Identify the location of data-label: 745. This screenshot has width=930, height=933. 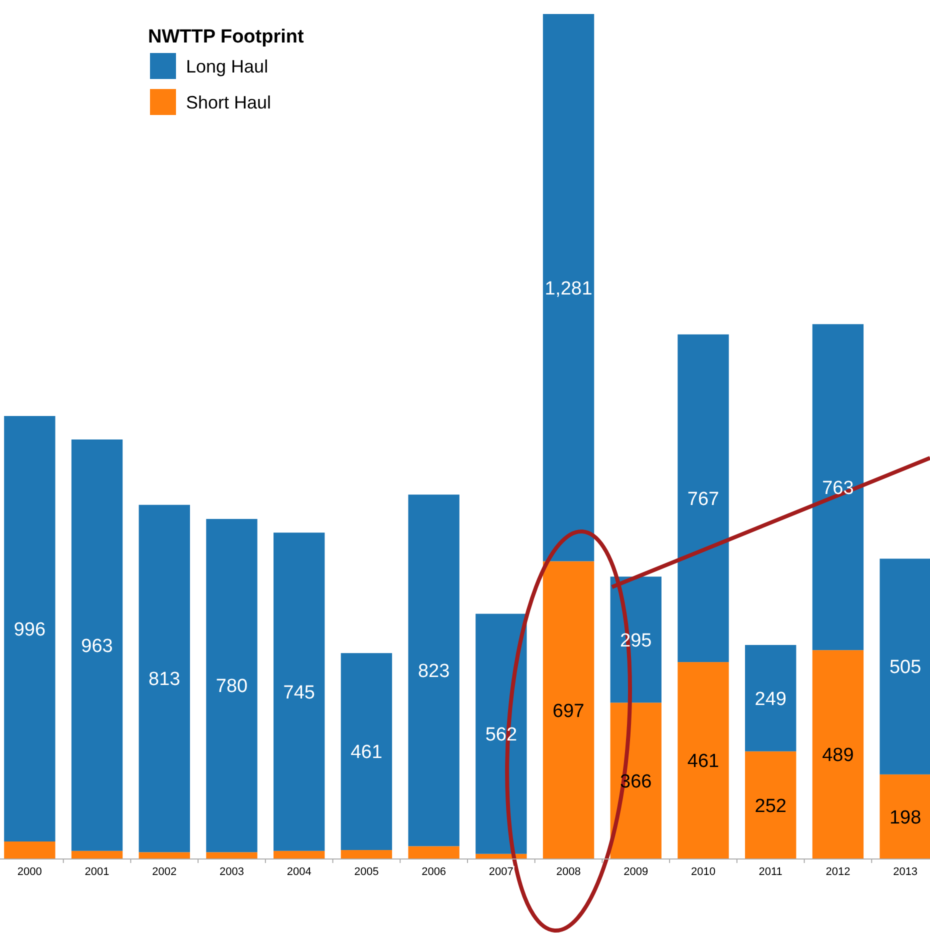
(299, 693).